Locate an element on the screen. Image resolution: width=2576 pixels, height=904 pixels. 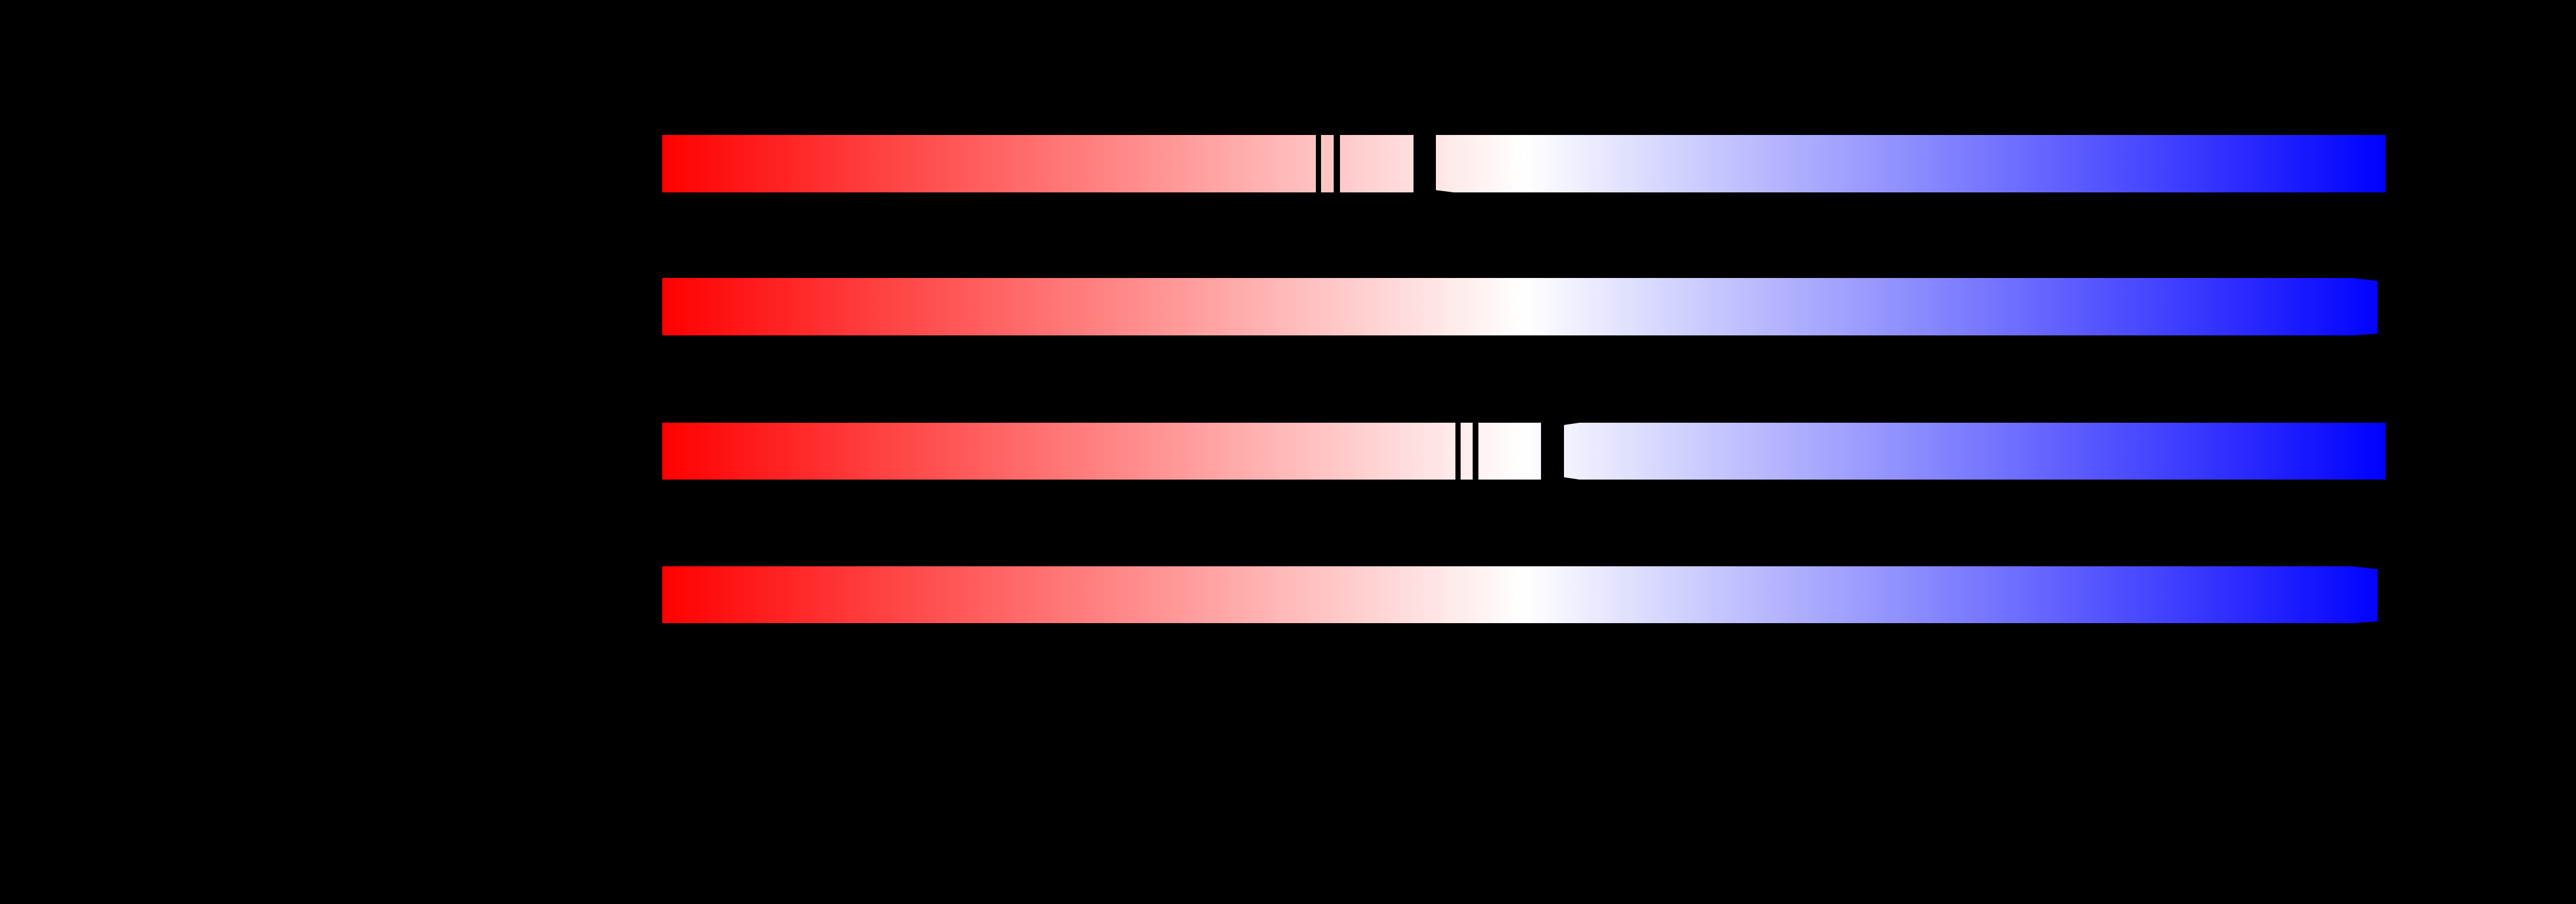
colormap-strip-2-segment is located at coordinates (1519, 306).